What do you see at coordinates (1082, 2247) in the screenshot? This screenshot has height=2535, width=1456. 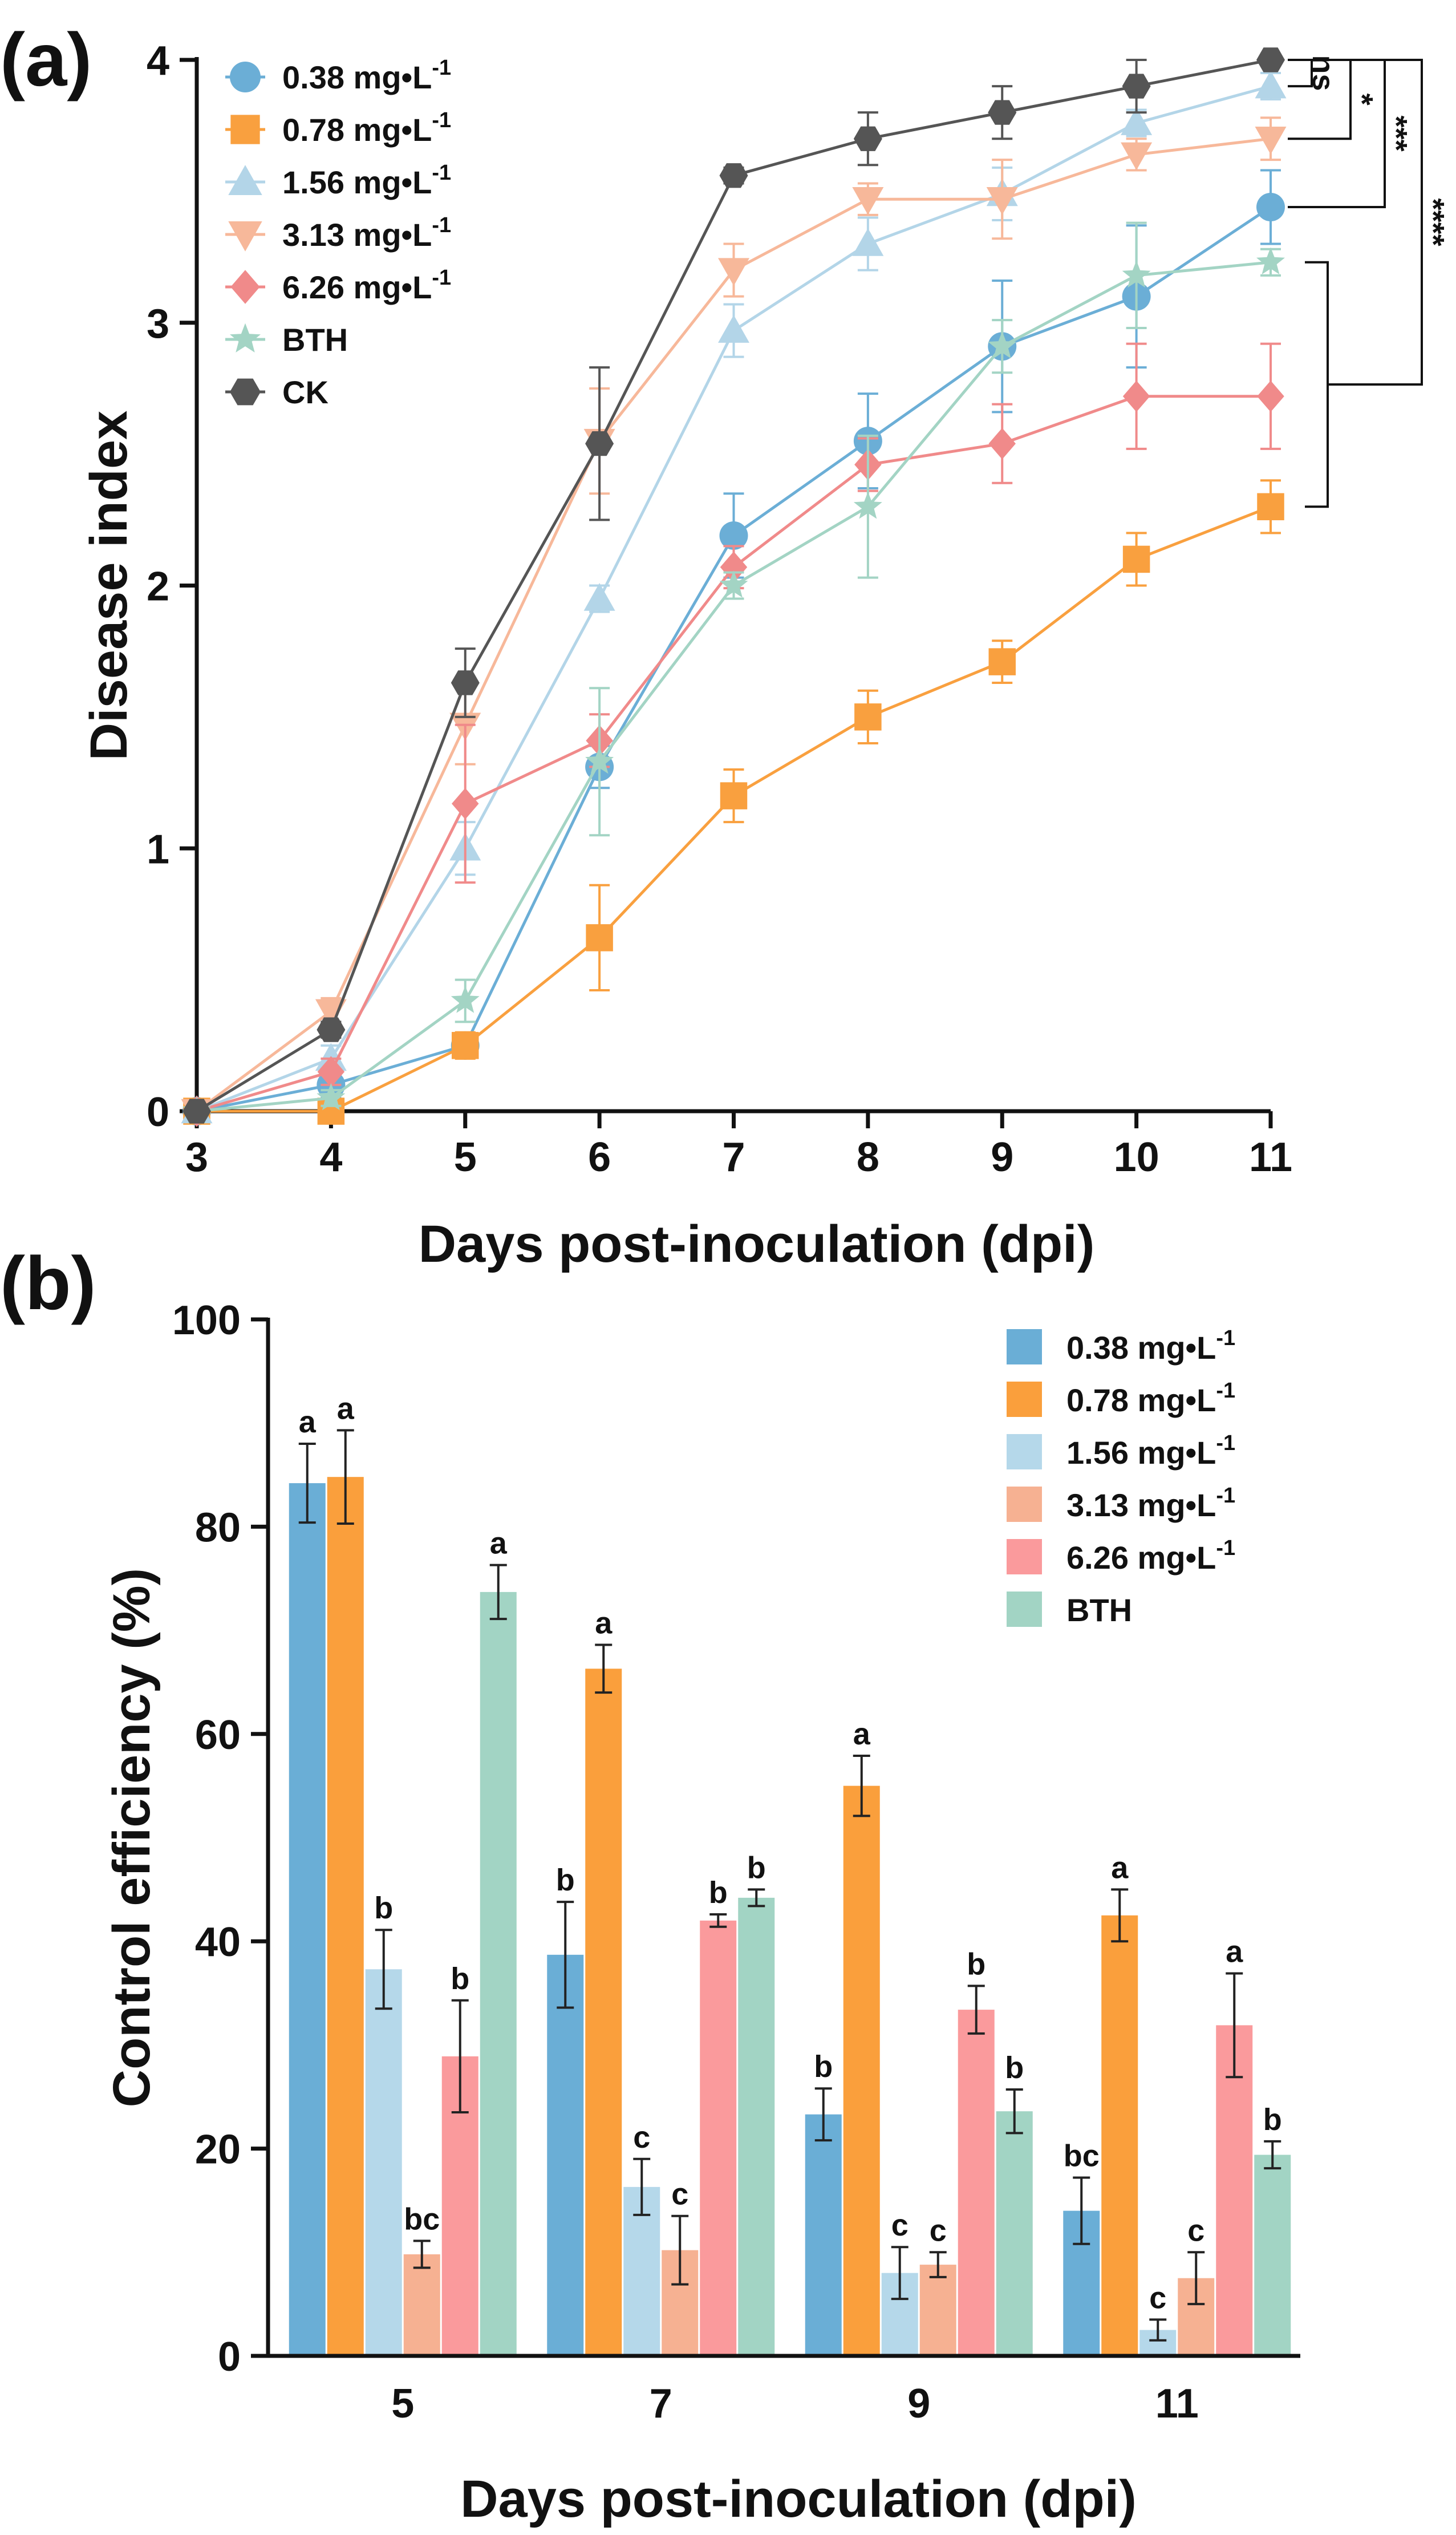 I see `panel-b-bar-group-0-38-mg-l-11: bc` at bounding box center [1082, 2247].